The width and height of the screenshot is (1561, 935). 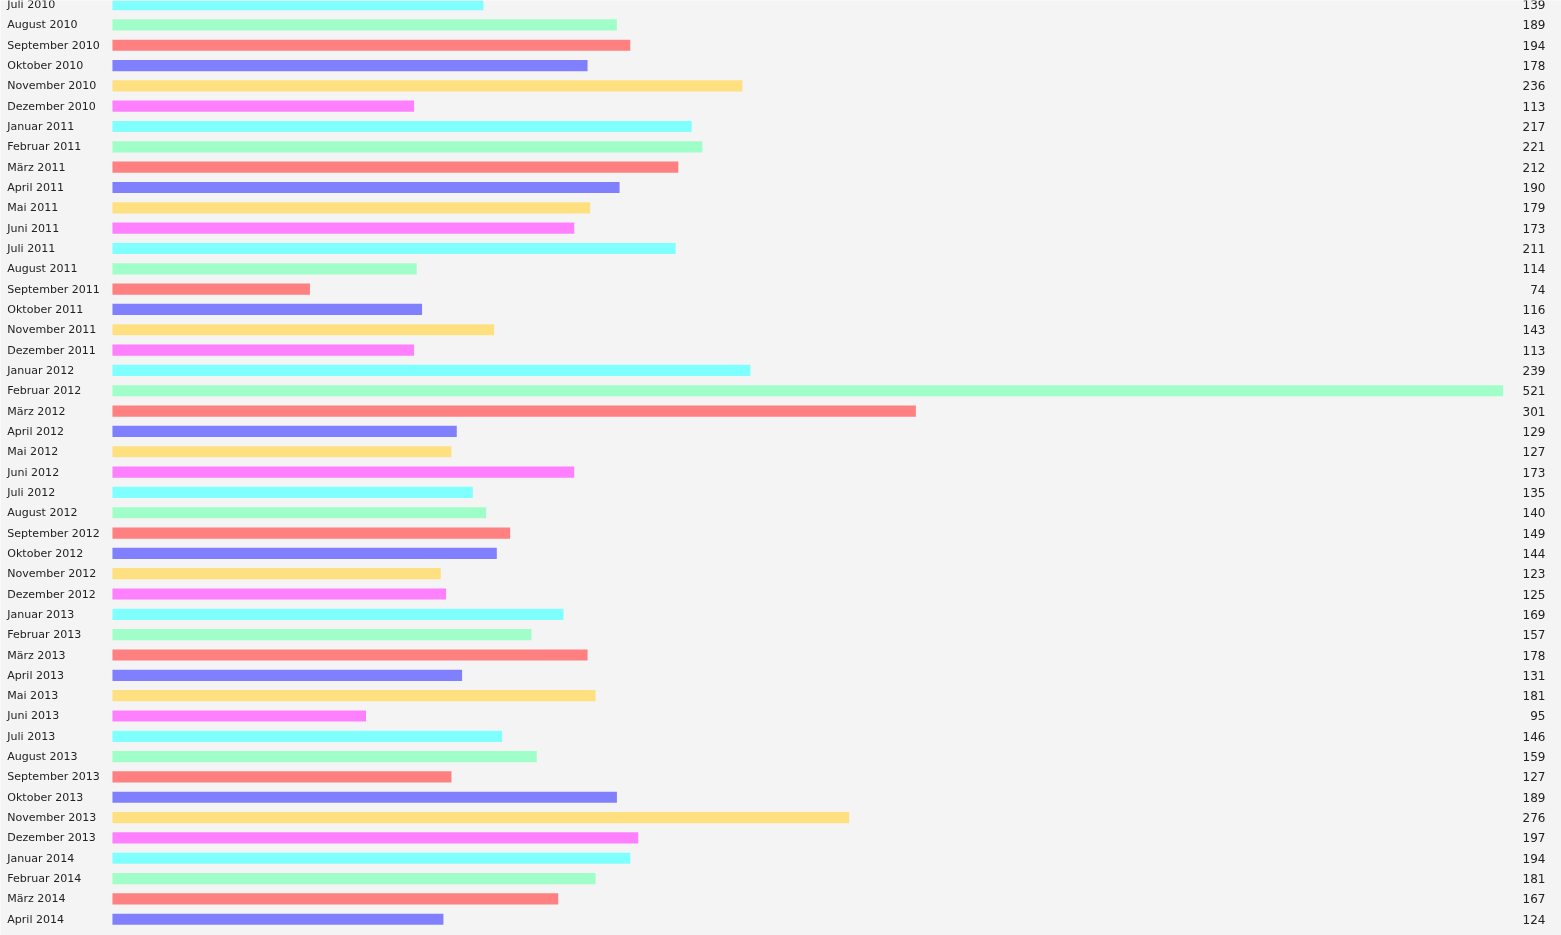 I want to click on y-tick-label: Juni 2013, so click(x=33, y=716).